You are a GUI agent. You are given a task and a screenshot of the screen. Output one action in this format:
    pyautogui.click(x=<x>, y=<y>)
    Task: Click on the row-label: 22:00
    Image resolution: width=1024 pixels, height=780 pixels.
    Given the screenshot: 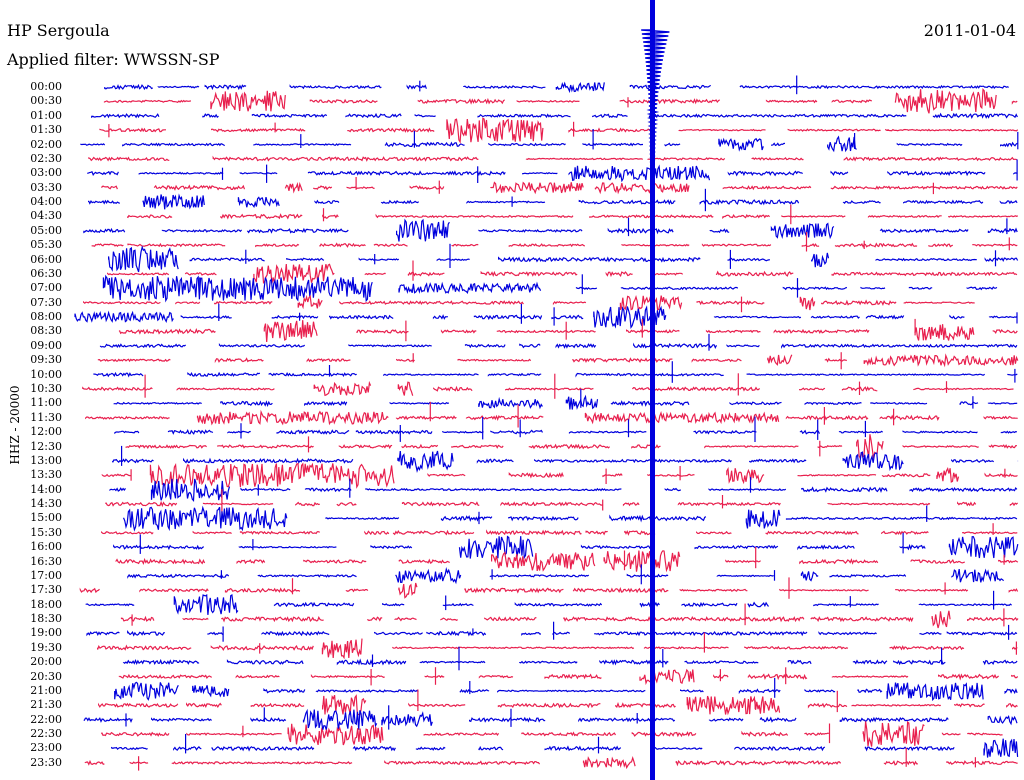 What is the action you would take?
    pyautogui.click(x=46, y=719)
    